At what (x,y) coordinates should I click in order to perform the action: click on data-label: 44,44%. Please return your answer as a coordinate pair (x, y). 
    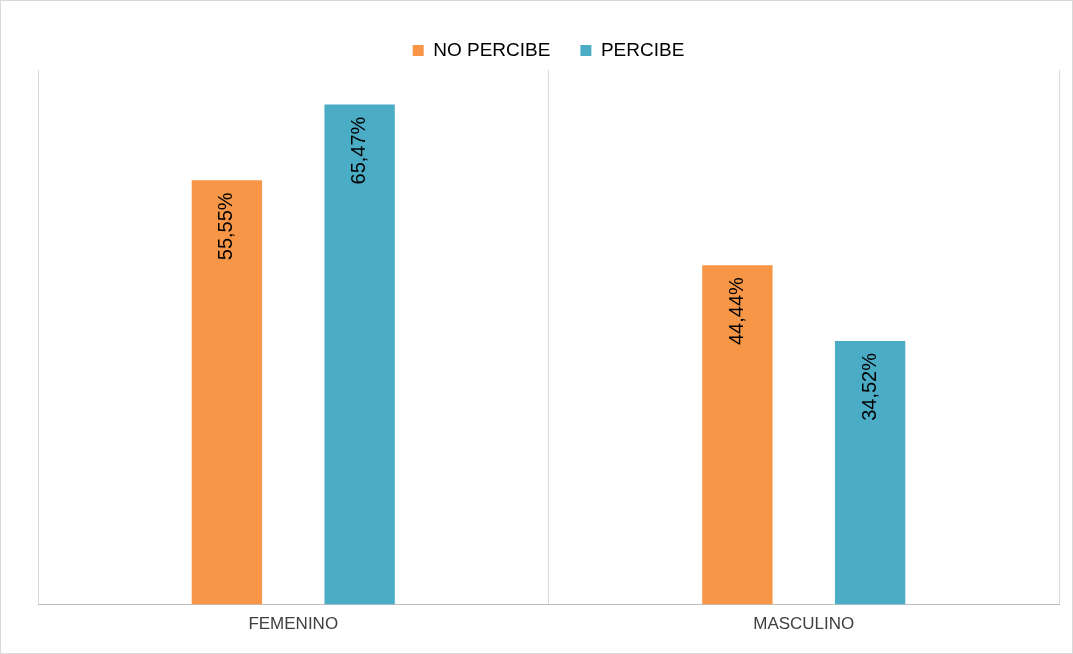
    Looking at the image, I should click on (735, 311).